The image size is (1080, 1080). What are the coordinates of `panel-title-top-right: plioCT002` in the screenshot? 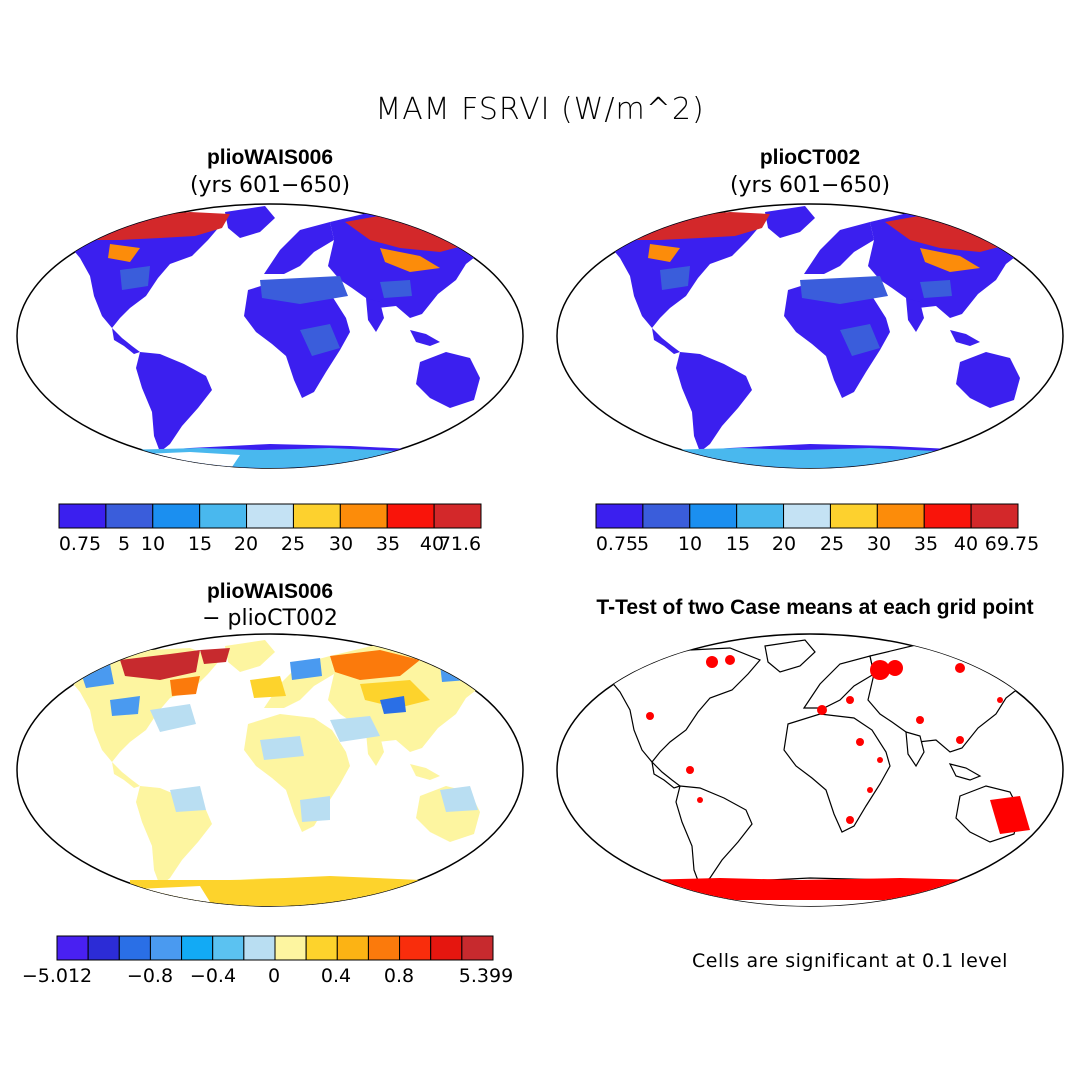 It's located at (810, 157).